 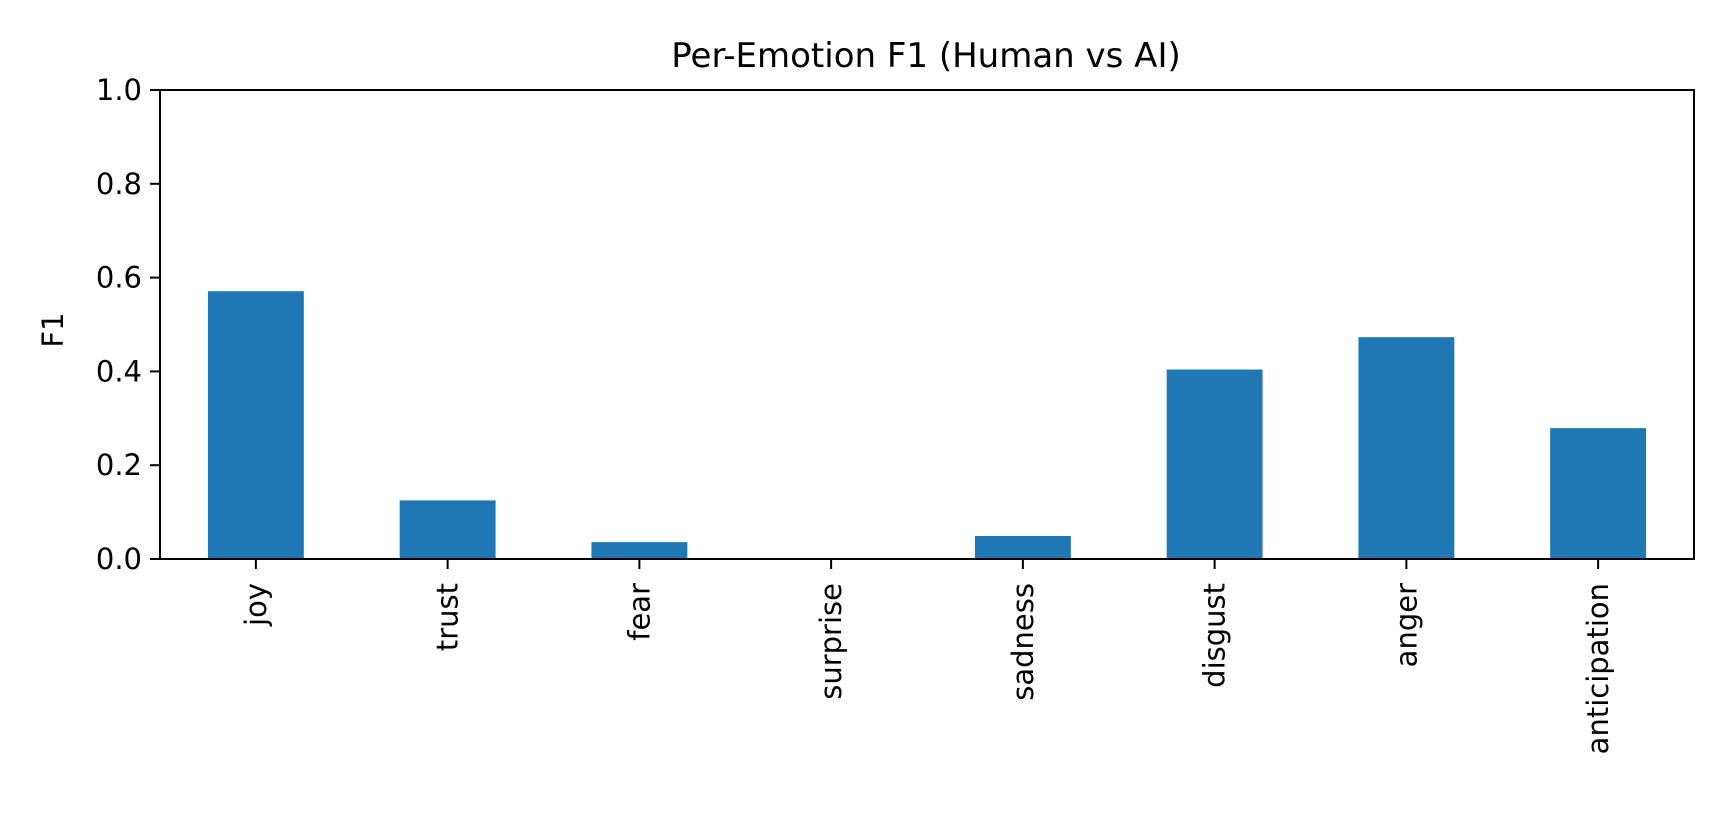 I want to click on x-tick-label: surprise, so click(x=831, y=641).